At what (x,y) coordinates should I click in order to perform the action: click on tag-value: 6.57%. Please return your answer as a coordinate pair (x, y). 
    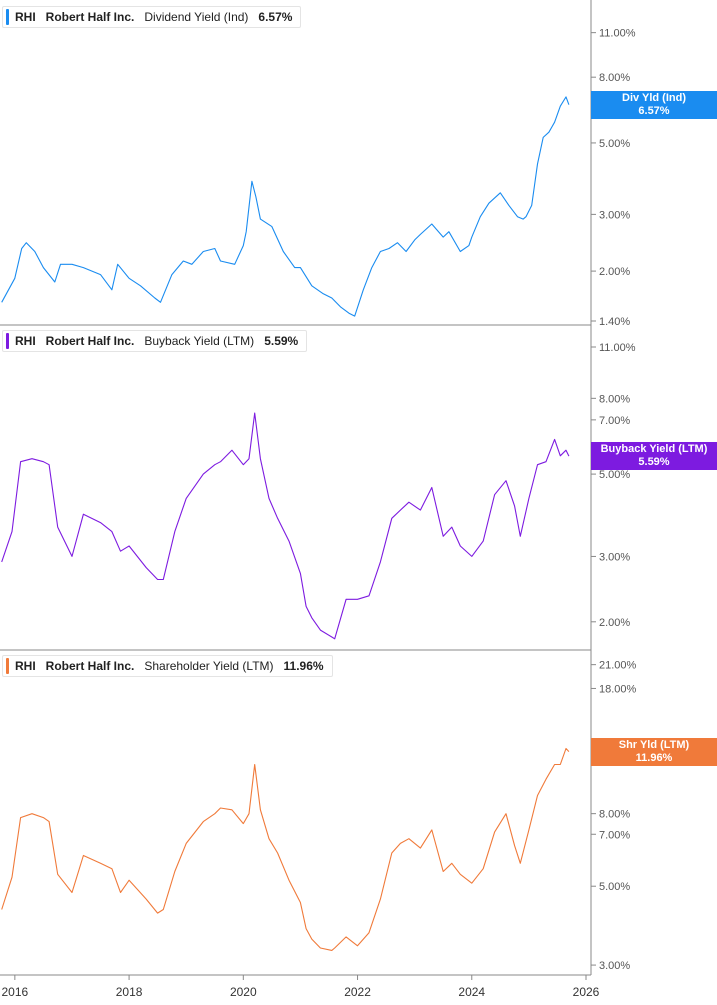
    Looking at the image, I should click on (654, 111).